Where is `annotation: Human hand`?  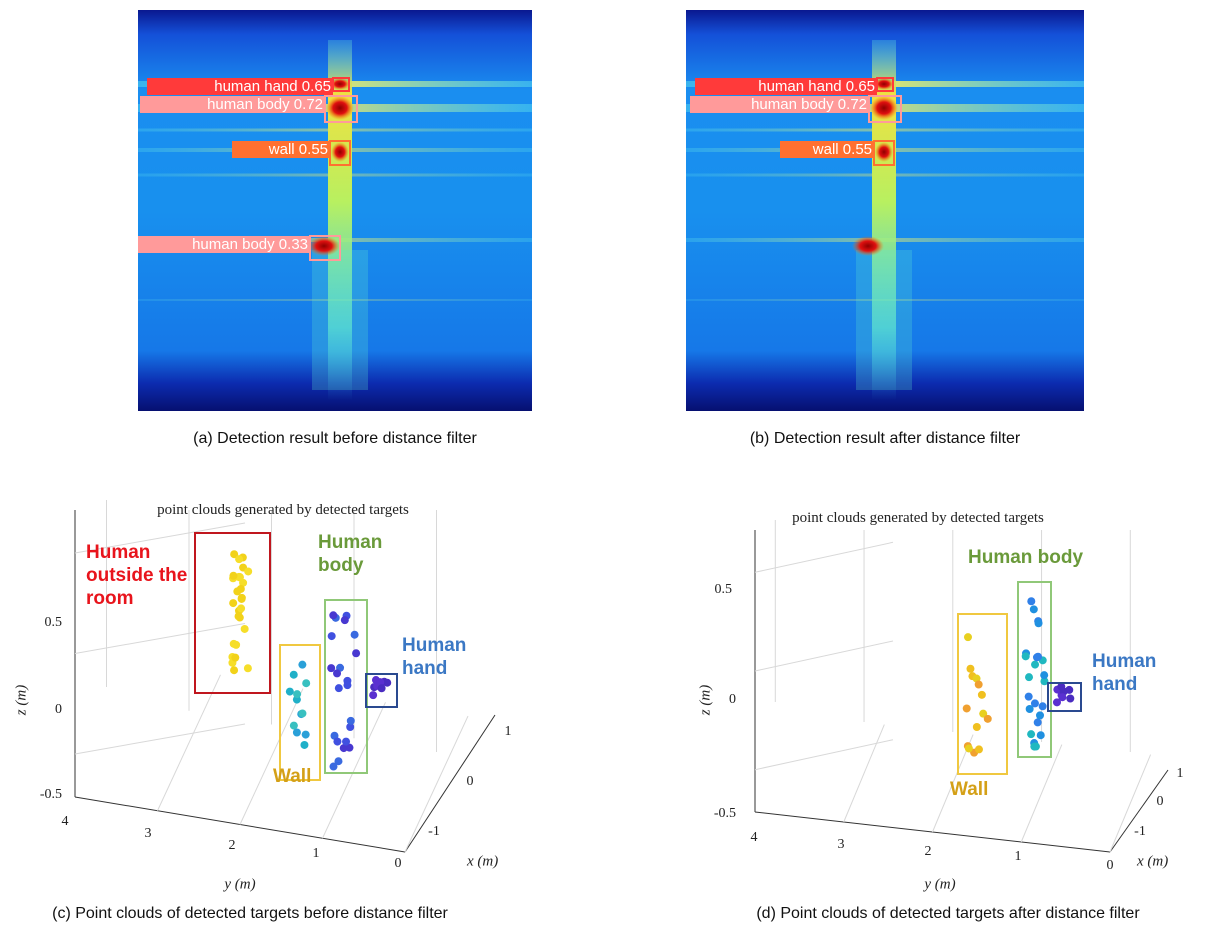
annotation: Human hand is located at coordinates (434, 657).